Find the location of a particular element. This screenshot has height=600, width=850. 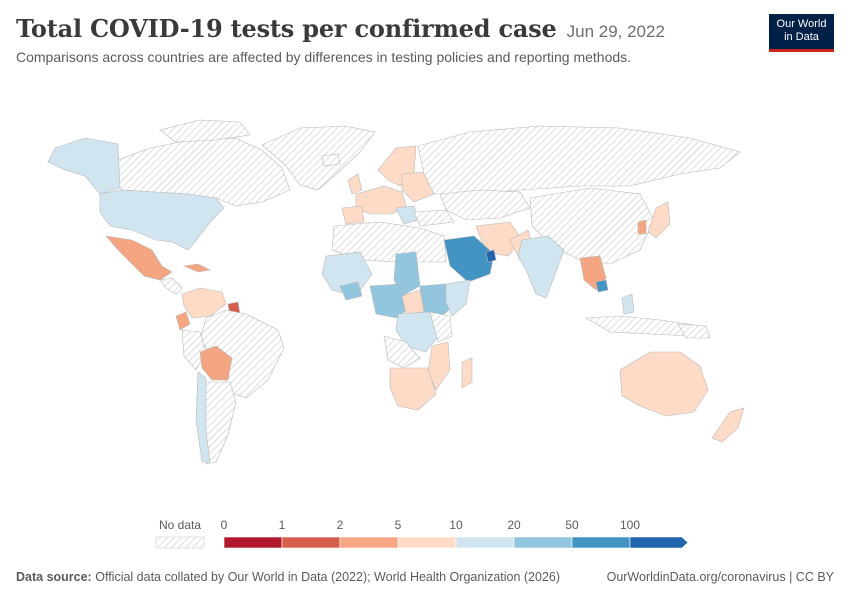

legend-tick-6: 50 is located at coordinates (572, 525).